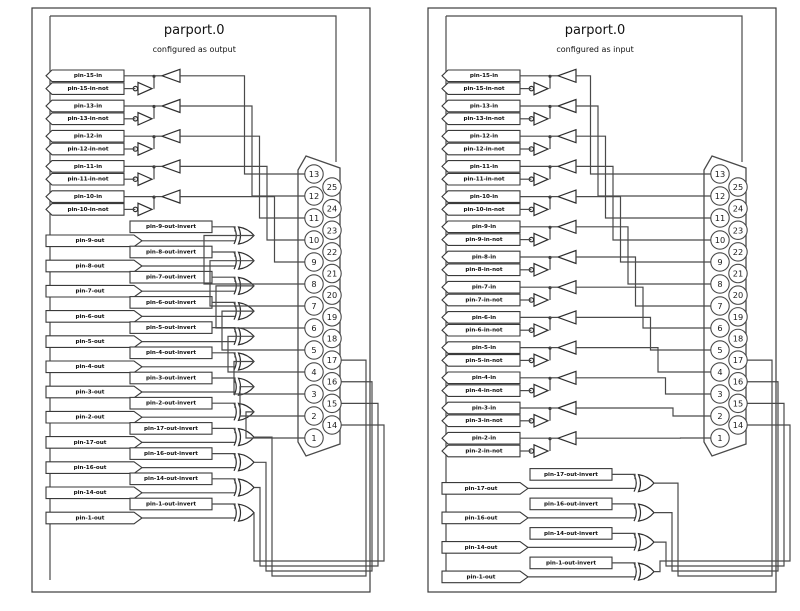  Describe the element at coordinates (483, 451) in the screenshot. I see `input-panel-signal-pin-2-in-not-label: pin-2-in-not` at that location.